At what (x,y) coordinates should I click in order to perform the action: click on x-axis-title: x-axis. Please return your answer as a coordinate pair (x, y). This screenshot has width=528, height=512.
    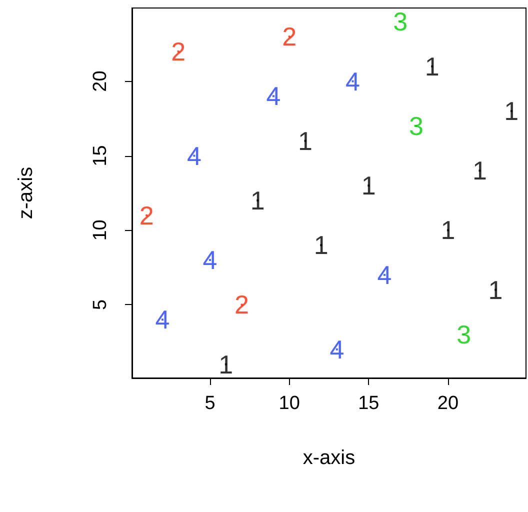
    Looking at the image, I should click on (329, 458).